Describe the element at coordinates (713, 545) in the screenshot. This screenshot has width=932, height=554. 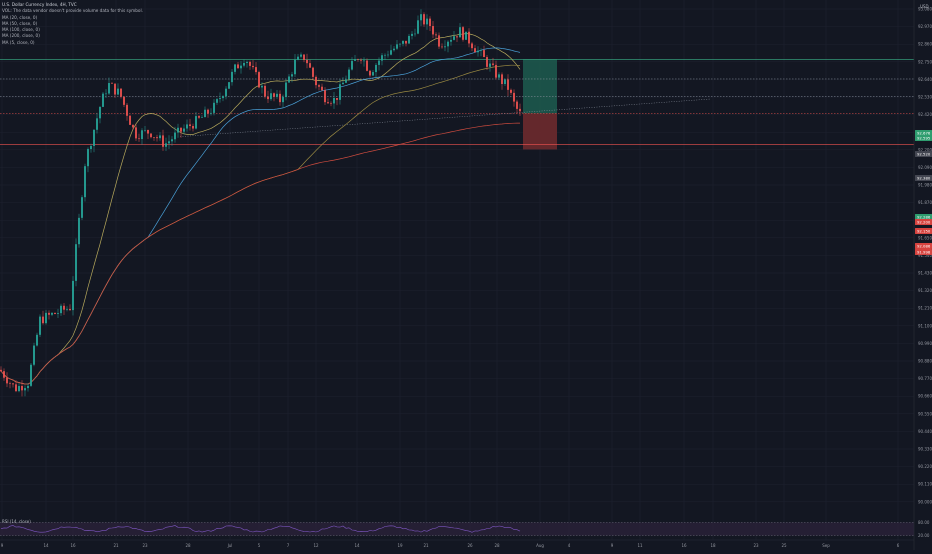
I see `x-axis-tick-label: 18` at that location.